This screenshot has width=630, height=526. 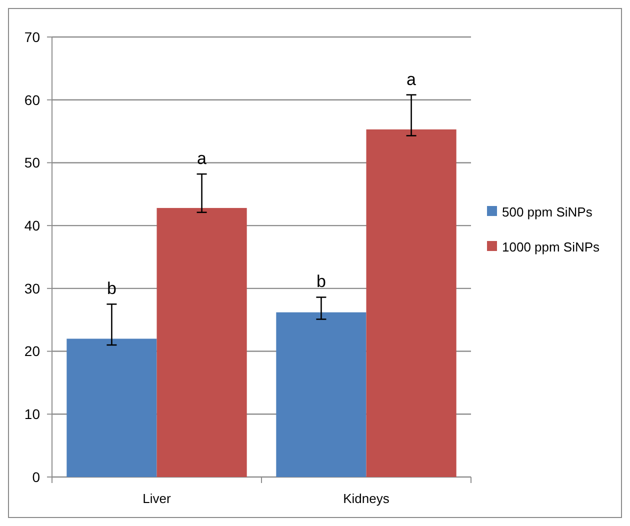 I want to click on y-tick-label: 10, so click(x=32, y=414).